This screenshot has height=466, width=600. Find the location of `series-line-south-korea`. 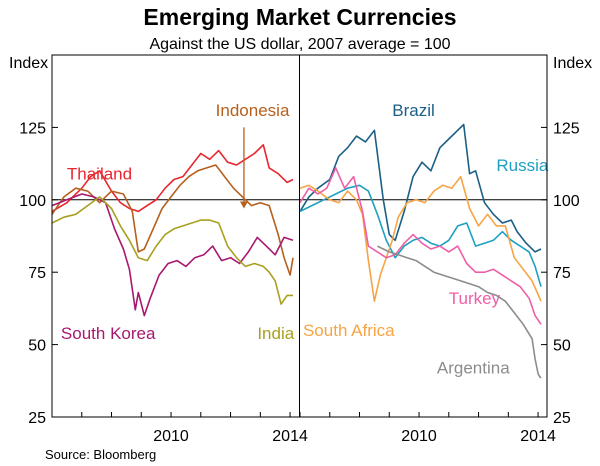

series-line-south-korea is located at coordinates (172, 255).